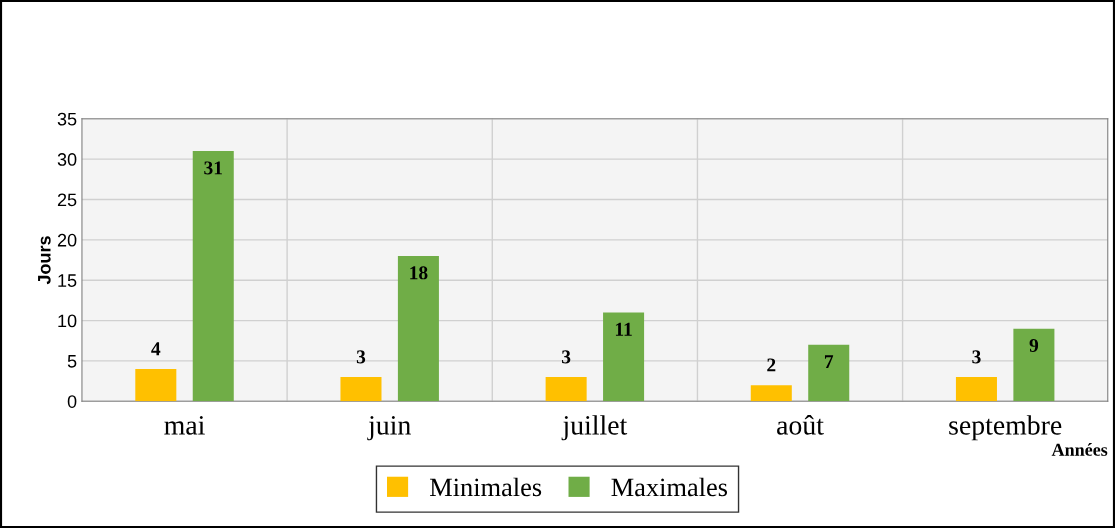 The height and width of the screenshot is (528, 1115). What do you see at coordinates (1034, 345) in the screenshot?
I see `data-label: 9` at bounding box center [1034, 345].